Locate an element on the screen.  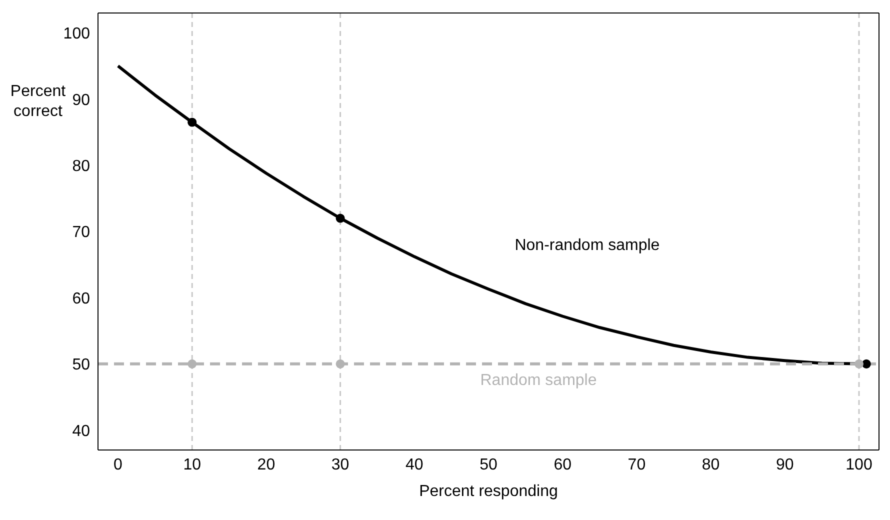
x-tick-label: 20 is located at coordinates (266, 465).